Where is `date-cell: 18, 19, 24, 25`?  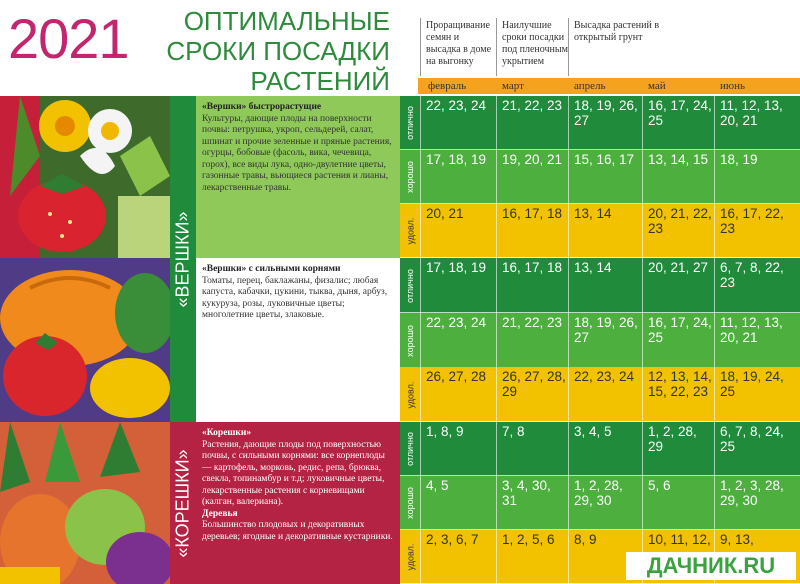
date-cell: 18, 19, 24, 25 is located at coordinates (752, 384).